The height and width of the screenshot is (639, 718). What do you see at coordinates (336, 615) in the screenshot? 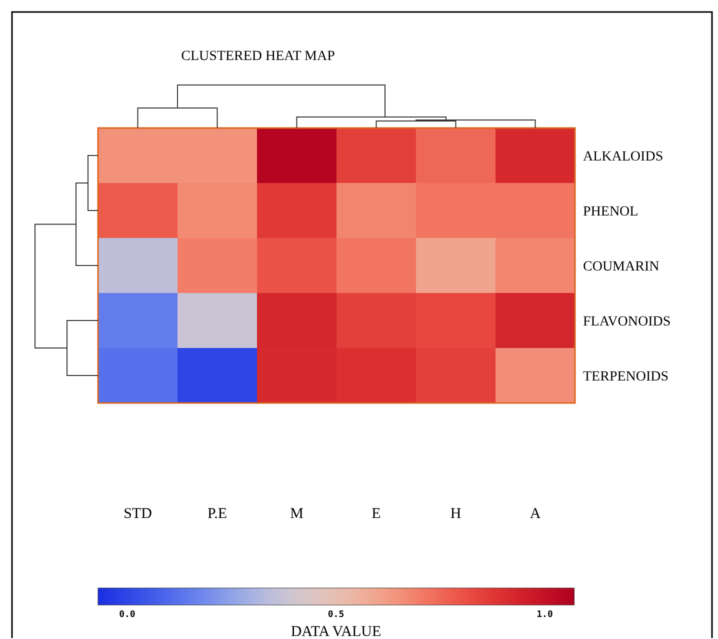
I see `color-bar-label: 0.5` at bounding box center [336, 615].